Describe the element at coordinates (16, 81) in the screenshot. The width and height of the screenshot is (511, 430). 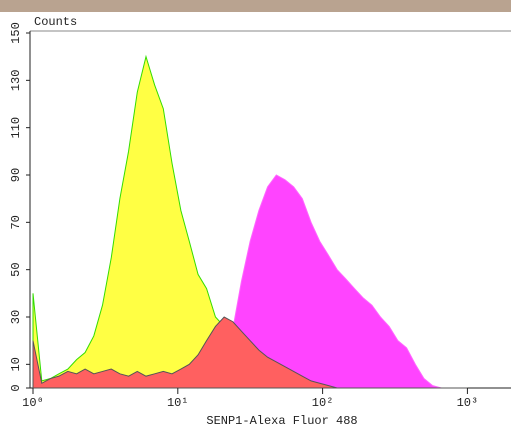
I see `y-tick-label: 130` at that location.